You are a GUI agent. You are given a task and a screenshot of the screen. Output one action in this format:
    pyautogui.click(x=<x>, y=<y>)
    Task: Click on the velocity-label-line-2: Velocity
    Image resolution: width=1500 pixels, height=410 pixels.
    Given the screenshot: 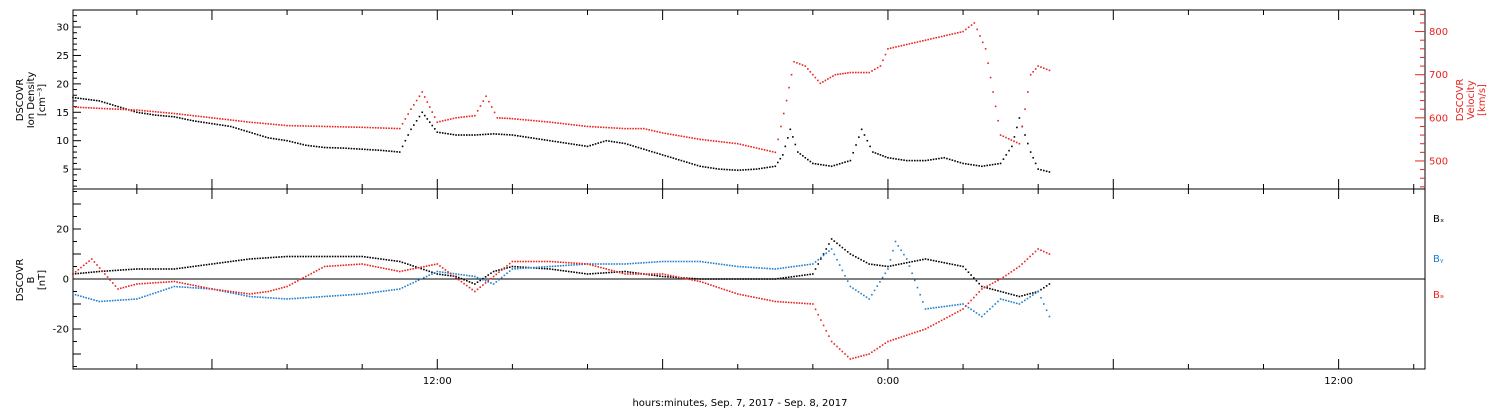 What is the action you would take?
    pyautogui.click(x=1471, y=99)
    